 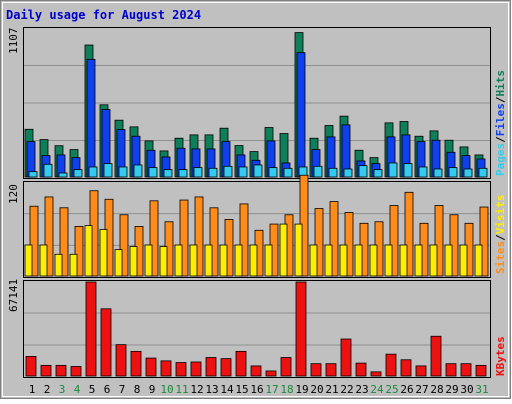 What do you see at coordinates (166, 389) in the screenshot?
I see `day-label: 10` at bounding box center [166, 389].